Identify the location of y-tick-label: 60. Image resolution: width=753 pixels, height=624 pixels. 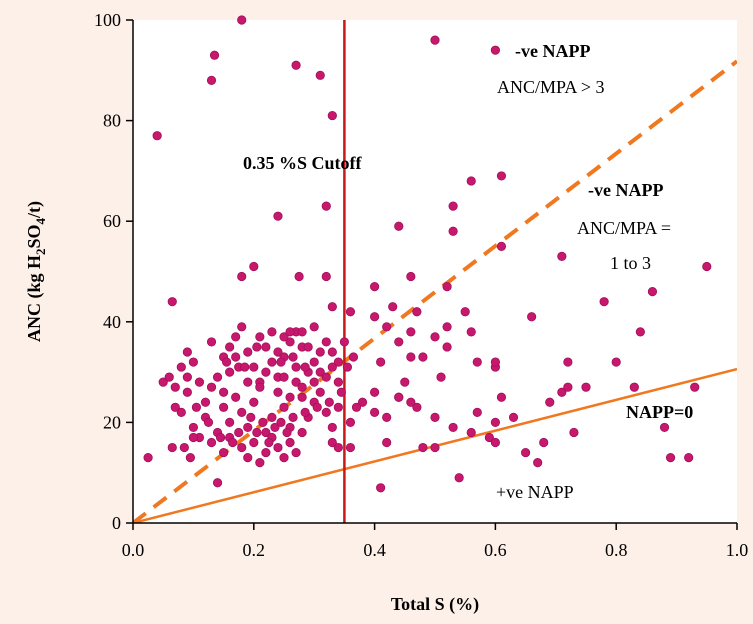
(112, 221).